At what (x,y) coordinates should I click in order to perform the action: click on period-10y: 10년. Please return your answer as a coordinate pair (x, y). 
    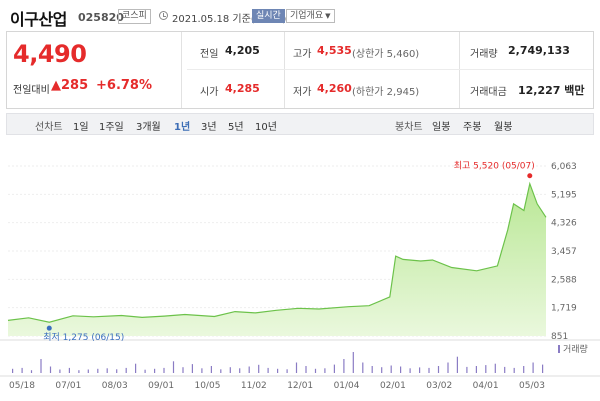
    Looking at the image, I should click on (266, 127).